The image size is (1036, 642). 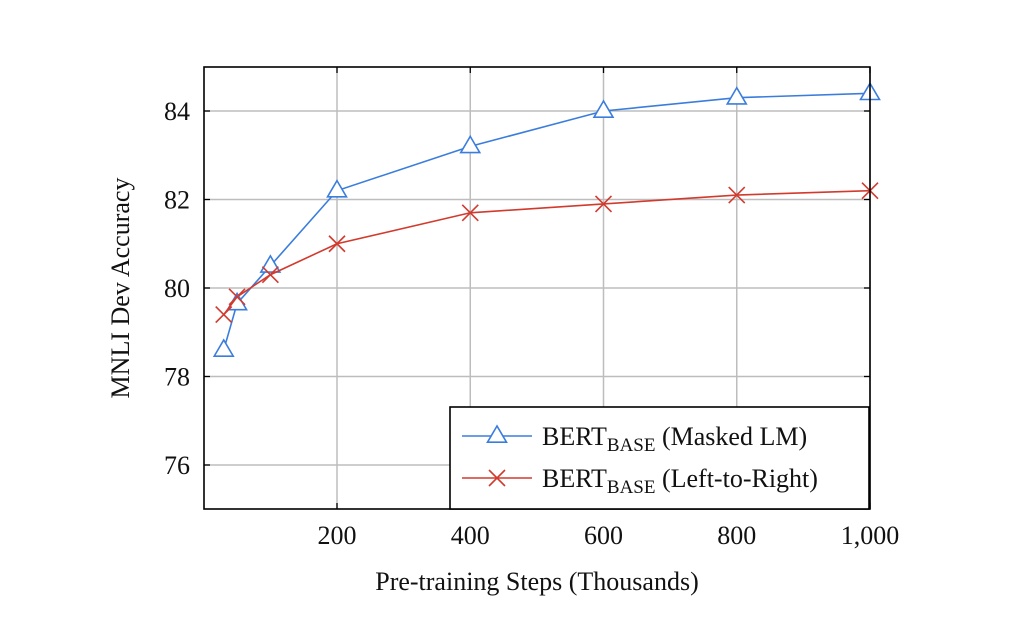 I want to click on y-tick-label: 78, so click(x=177, y=377).